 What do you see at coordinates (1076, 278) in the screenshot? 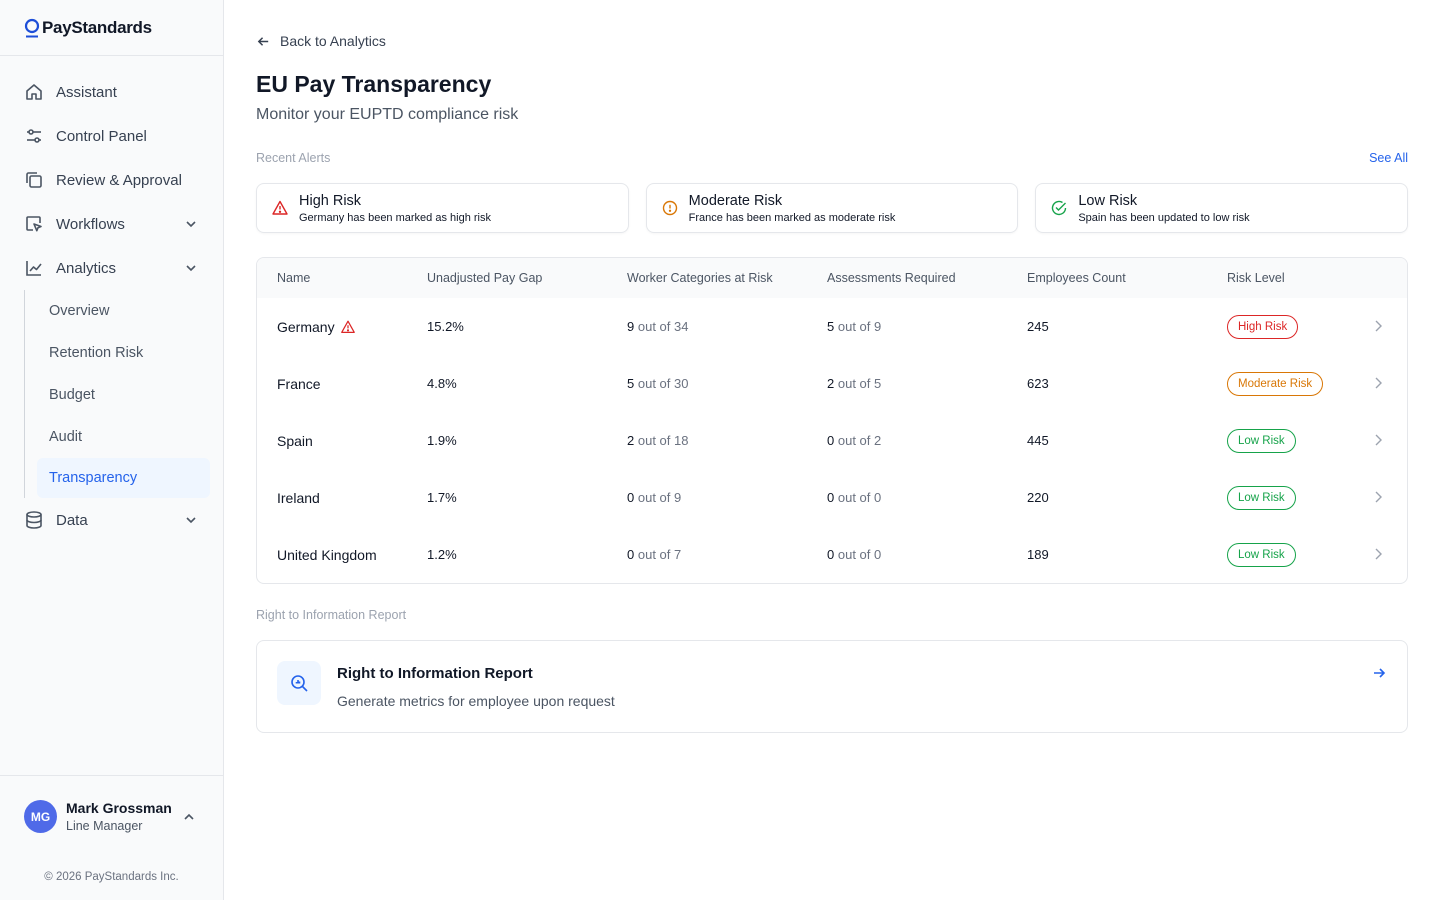
I see `column-header: Employees Count` at bounding box center [1076, 278].